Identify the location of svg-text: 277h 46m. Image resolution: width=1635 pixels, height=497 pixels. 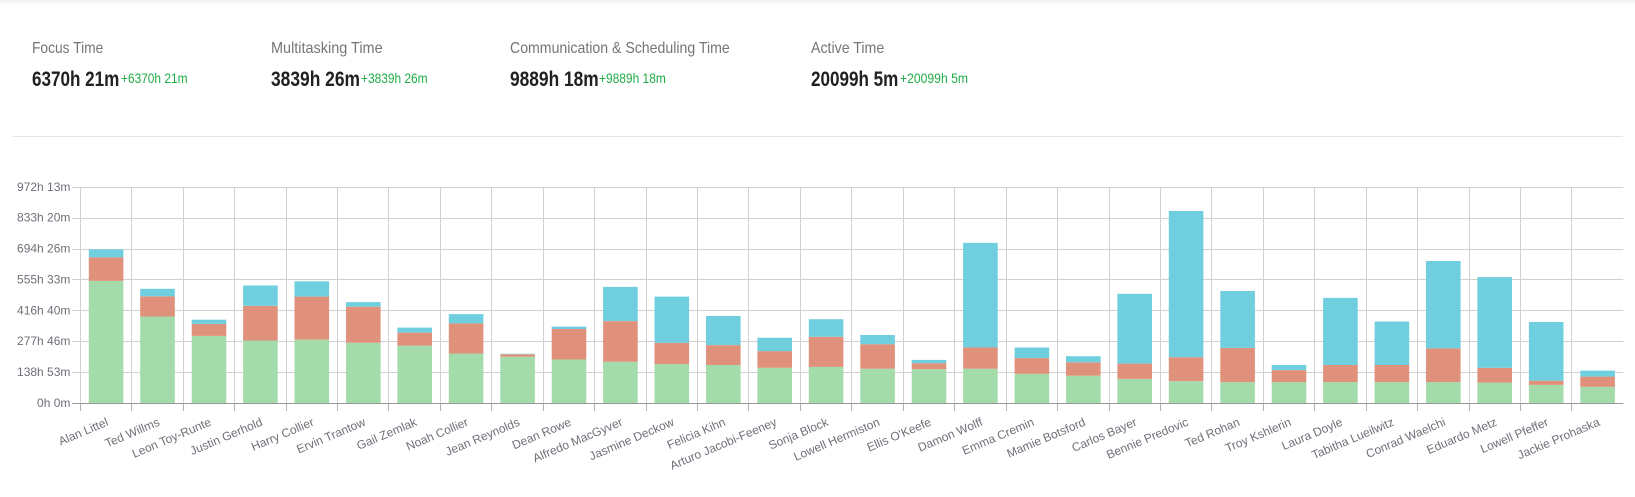
(43, 341).